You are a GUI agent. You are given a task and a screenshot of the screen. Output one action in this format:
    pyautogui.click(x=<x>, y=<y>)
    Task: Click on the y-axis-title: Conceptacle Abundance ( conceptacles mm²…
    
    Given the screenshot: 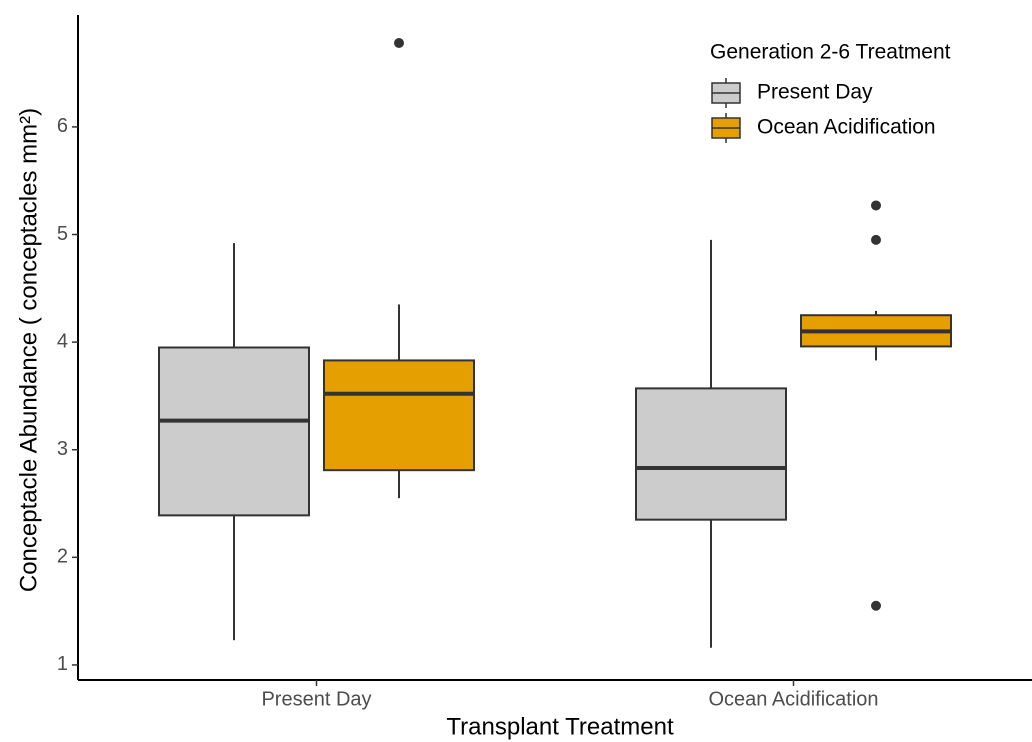 What is the action you would take?
    pyautogui.click(x=28, y=350)
    